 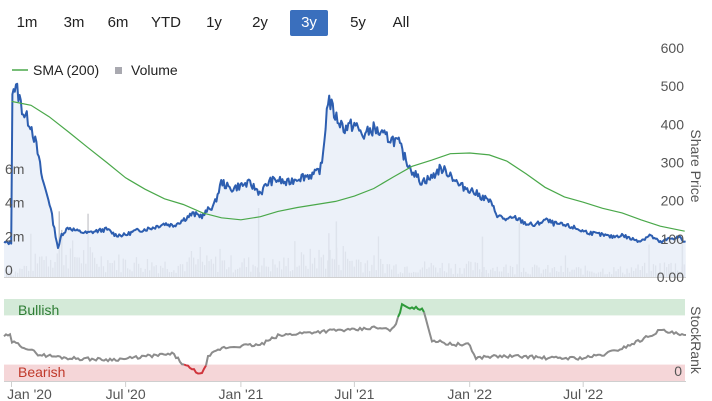 What do you see at coordinates (673, 48) in the screenshot?
I see `price-tick-label: 600` at bounding box center [673, 48].